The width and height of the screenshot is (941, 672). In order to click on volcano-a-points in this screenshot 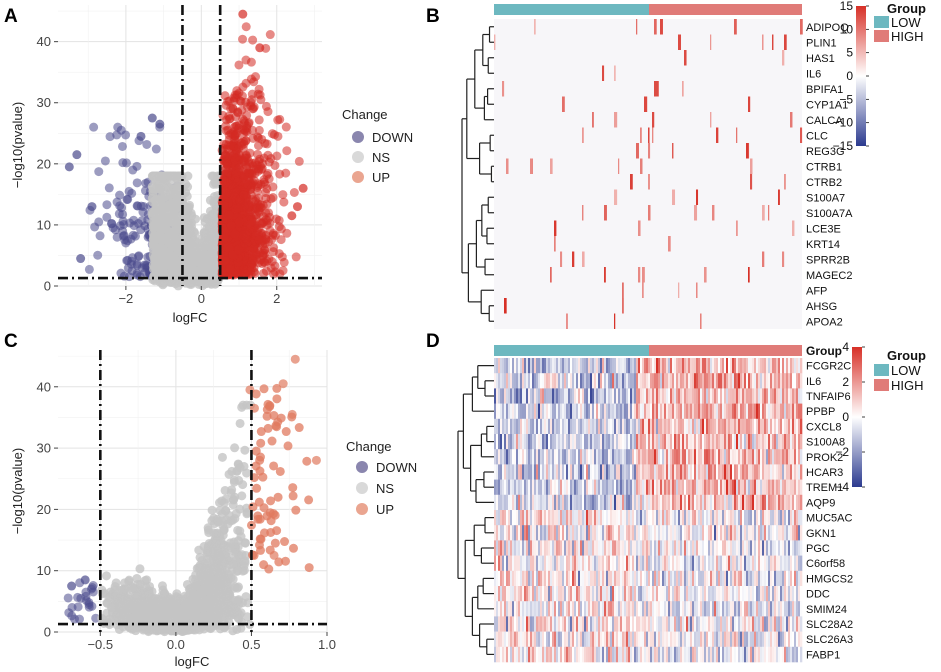, I will do `click(186, 150)`.